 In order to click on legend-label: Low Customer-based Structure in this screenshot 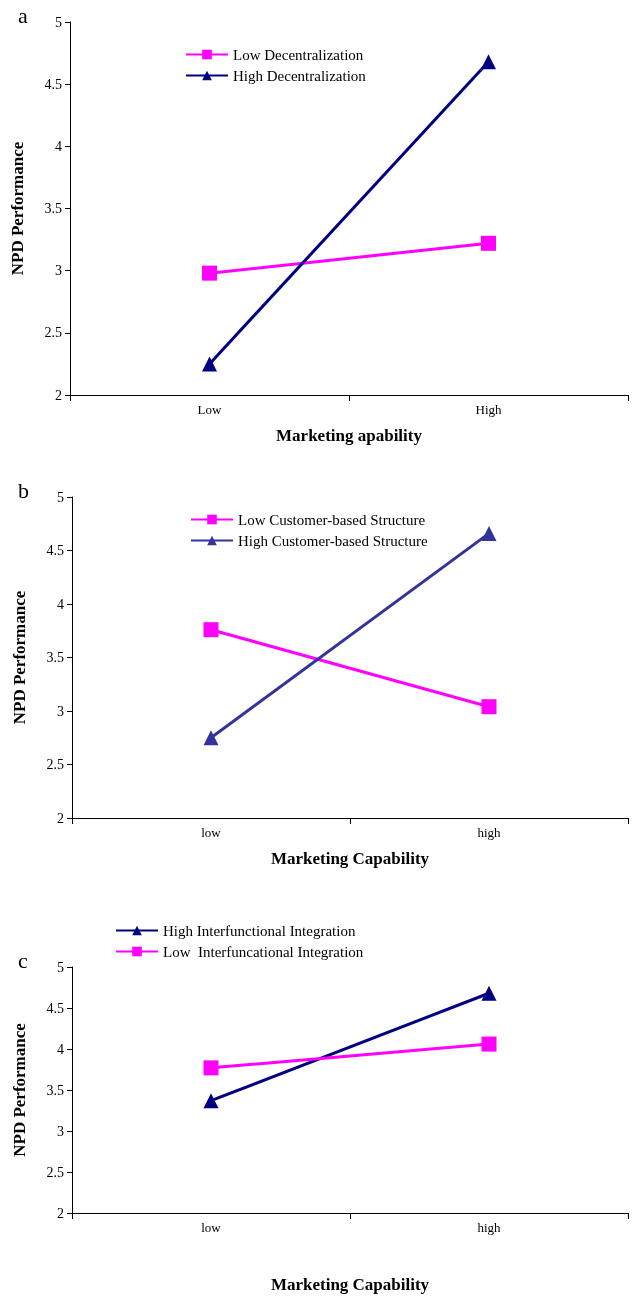, I will do `click(332, 519)`.